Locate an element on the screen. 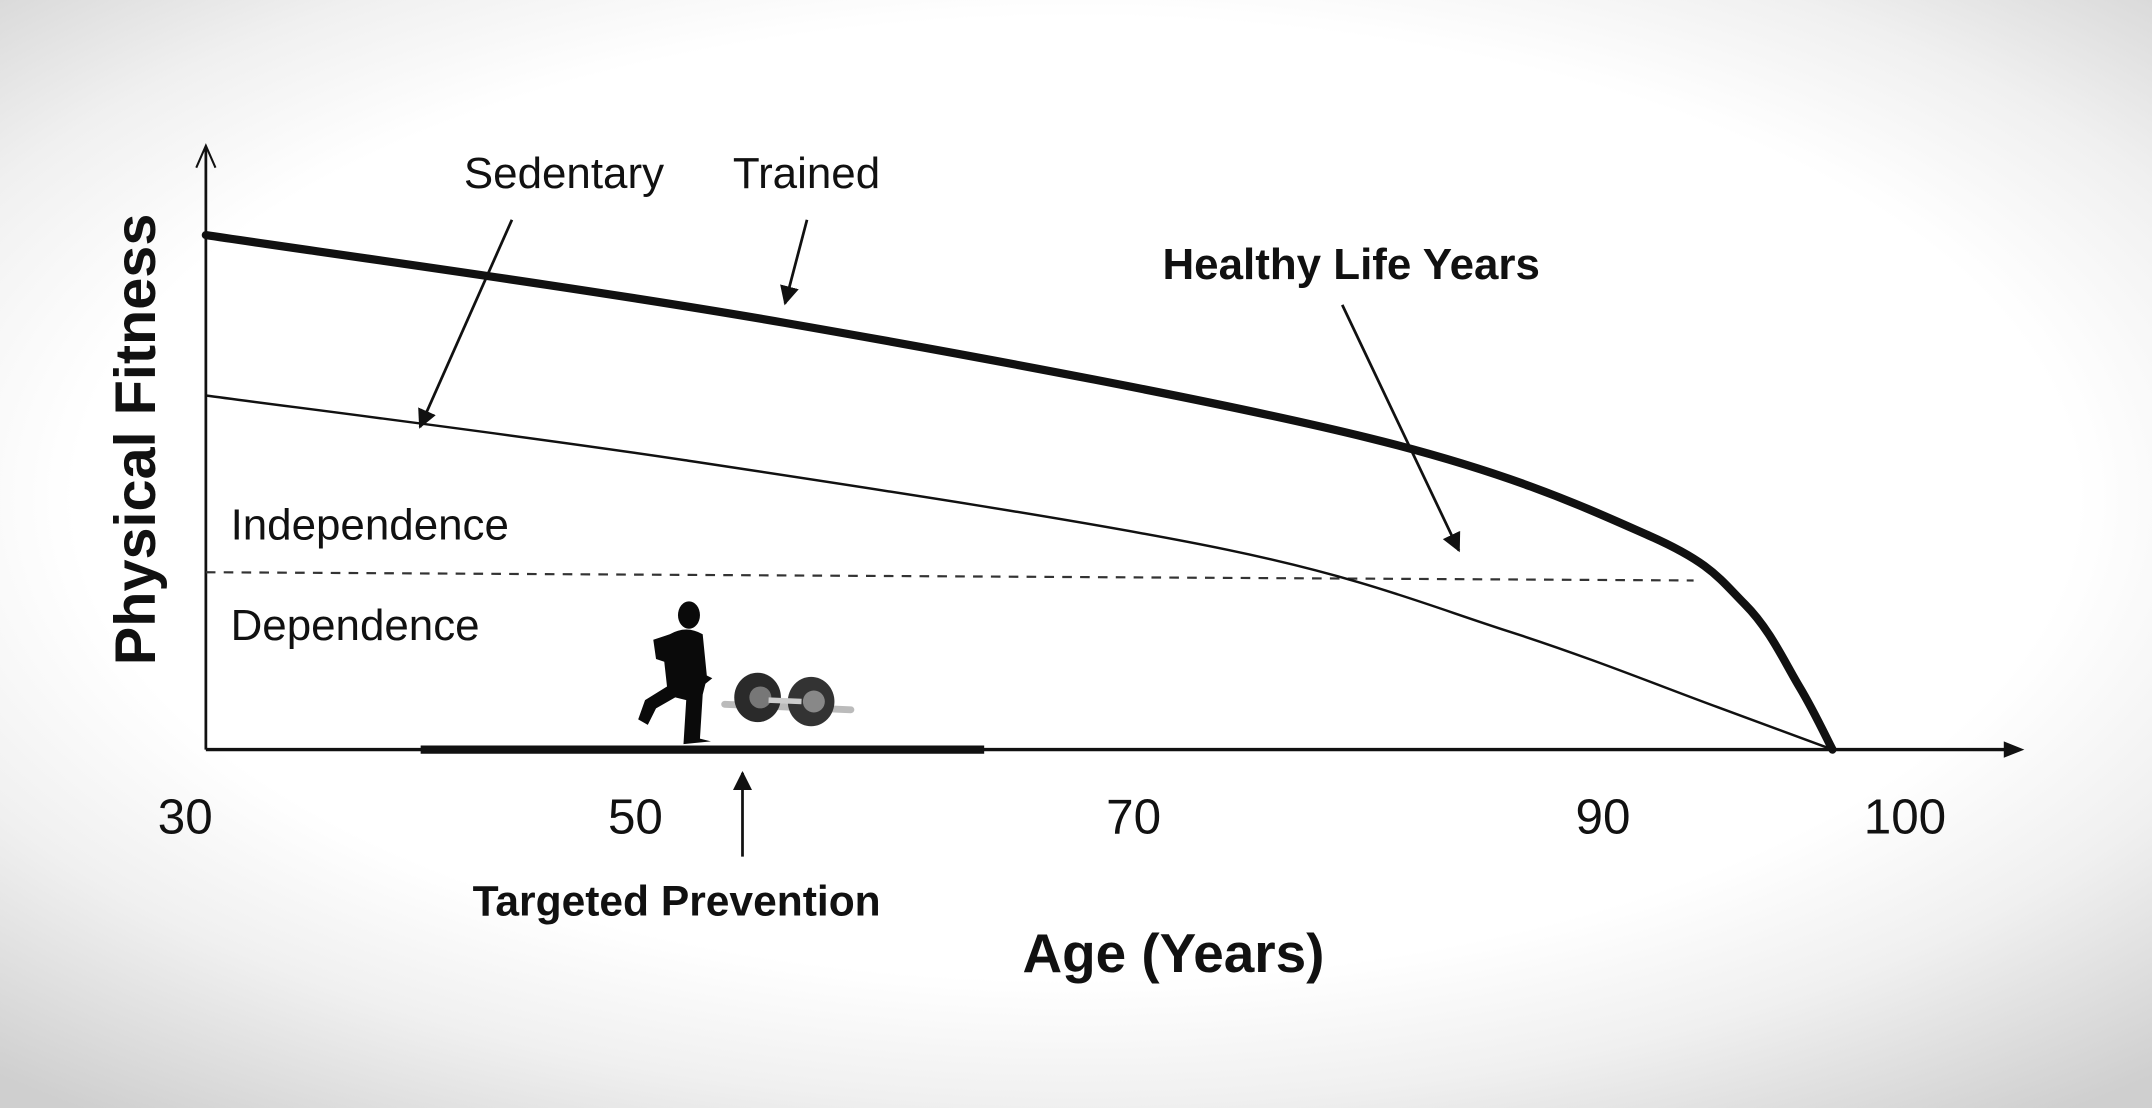  x-tick-label-90: 90 is located at coordinates (1603, 816).